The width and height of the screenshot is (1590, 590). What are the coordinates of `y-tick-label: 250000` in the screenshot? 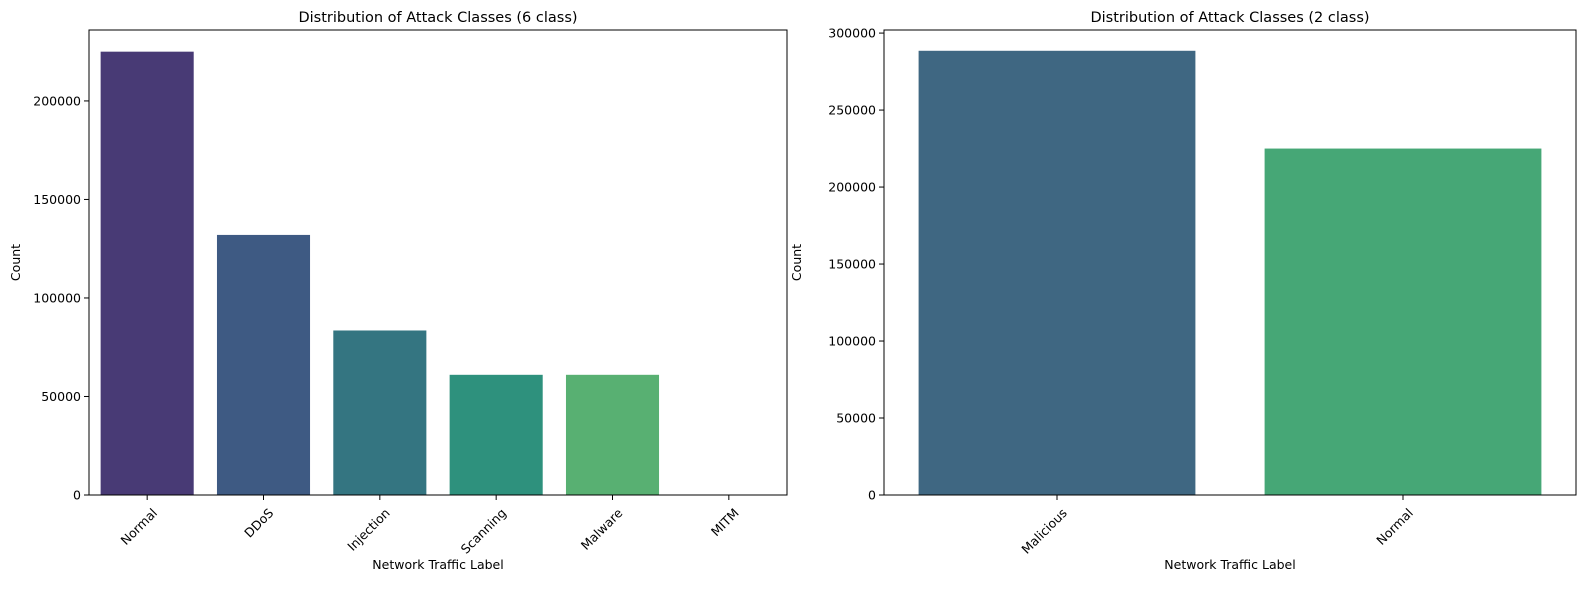 It's located at (852, 110).